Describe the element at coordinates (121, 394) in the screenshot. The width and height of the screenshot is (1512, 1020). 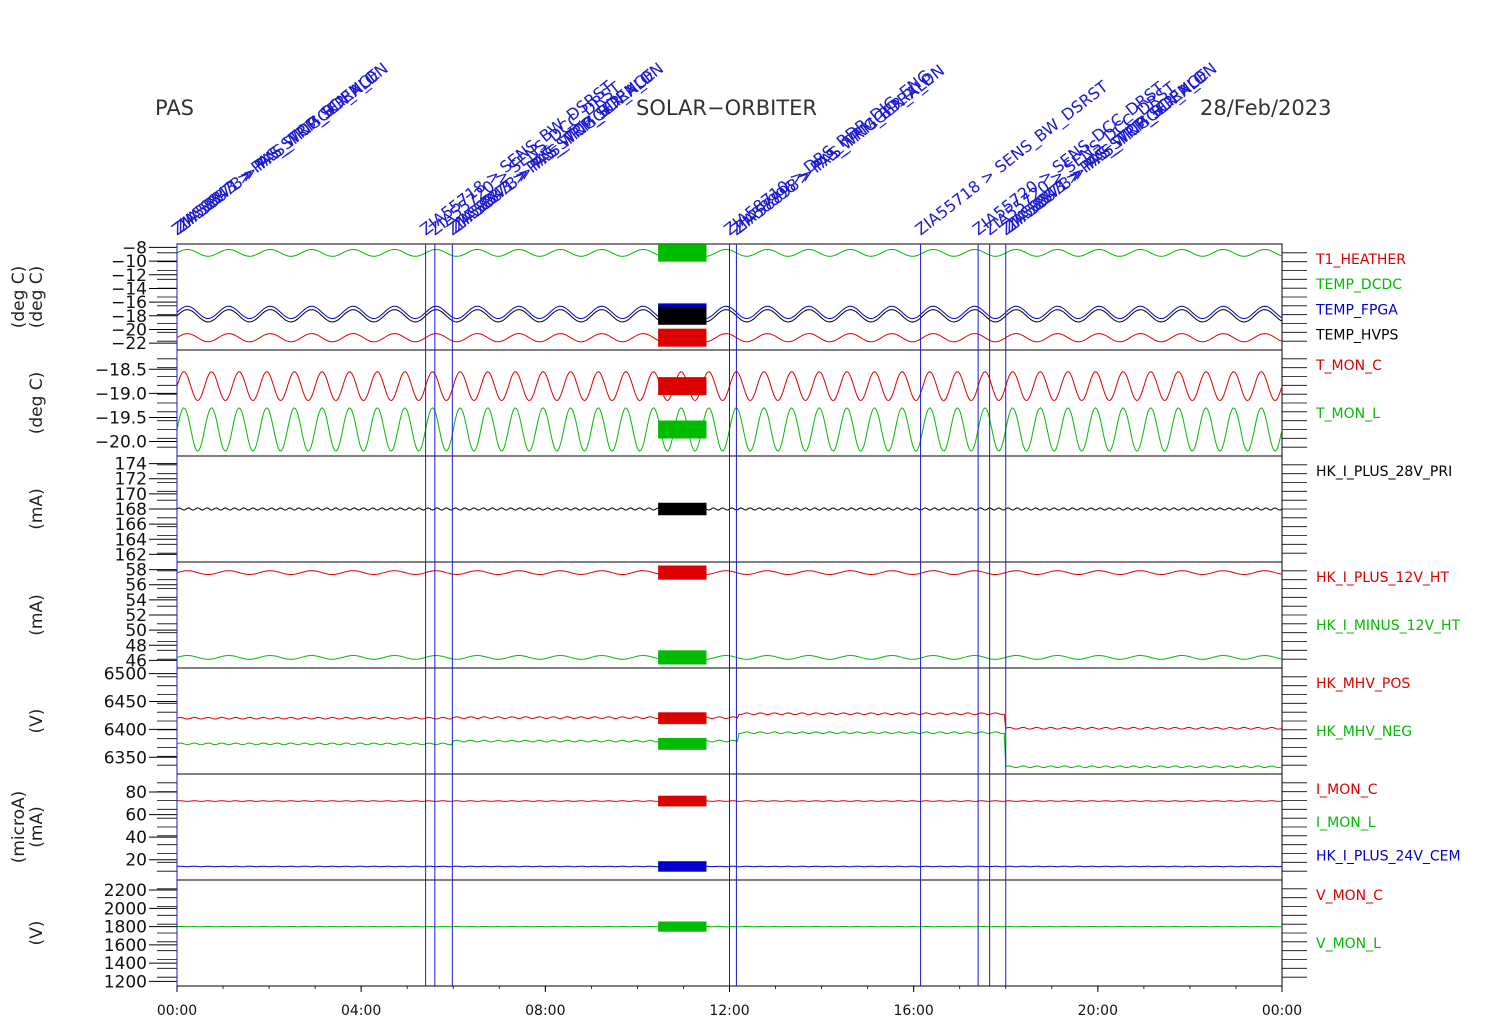
I see `y-tick-label: −19.0` at that location.